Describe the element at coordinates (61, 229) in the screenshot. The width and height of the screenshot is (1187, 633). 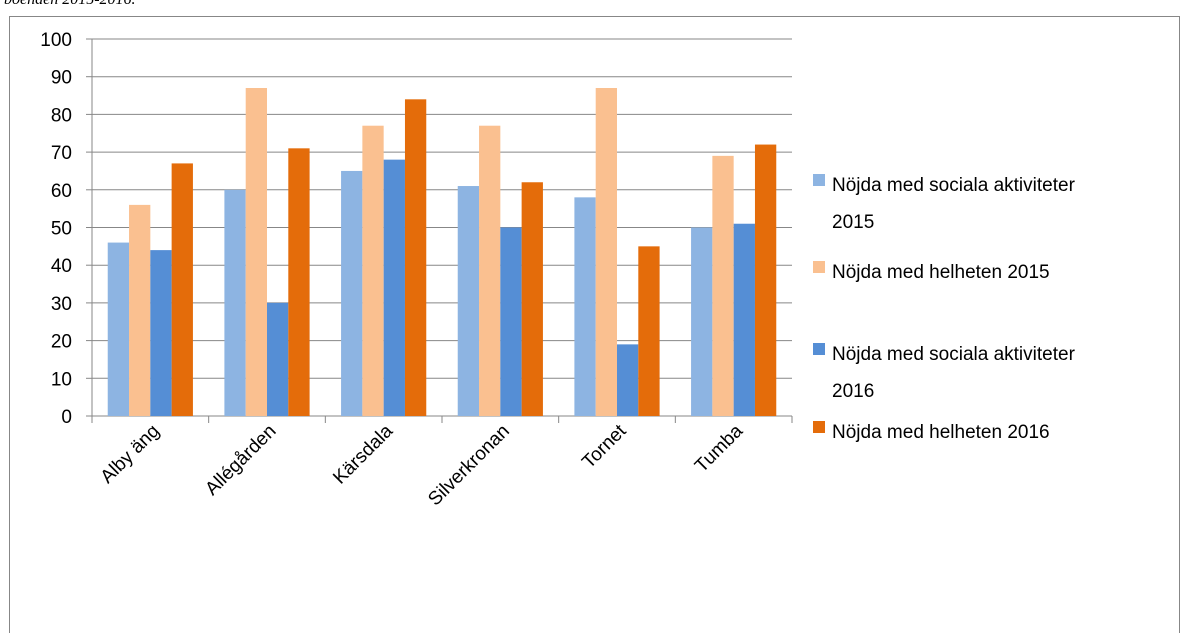
I see `y-tick-label: 50` at that location.